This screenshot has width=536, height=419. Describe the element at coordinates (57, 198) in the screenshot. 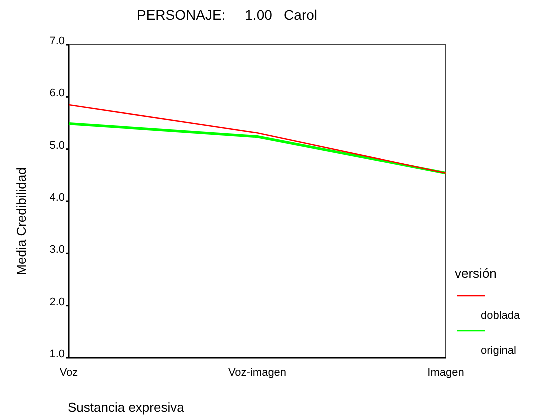

I see `y-tick-label: 4.0` at that location.